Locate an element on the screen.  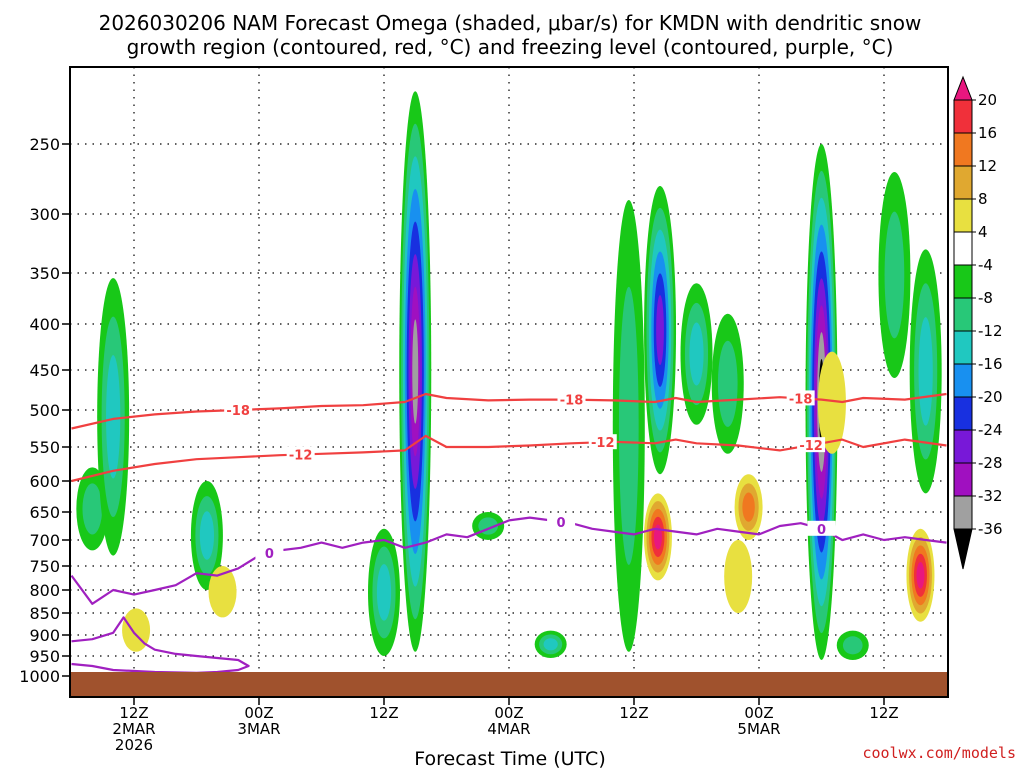
omega-plume-1-level--12 is located at coordinates (113, 417).